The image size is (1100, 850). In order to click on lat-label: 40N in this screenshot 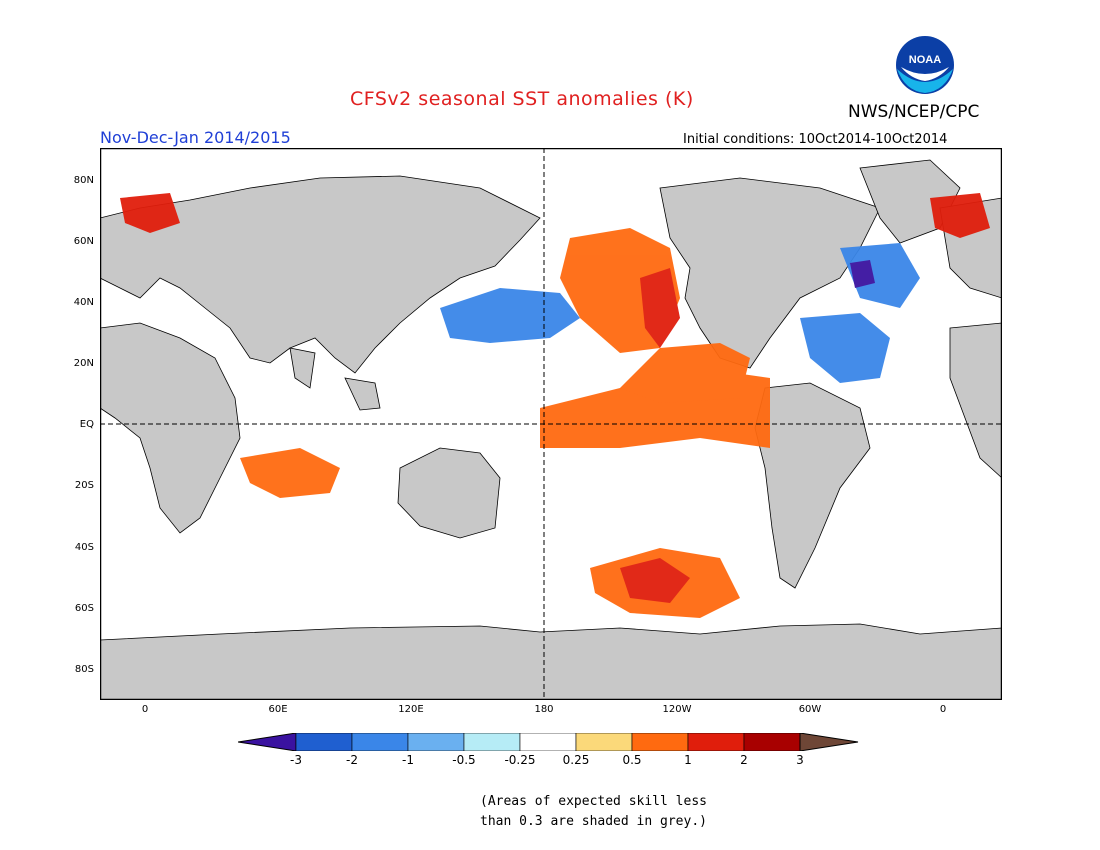, I will do `click(83, 302)`.